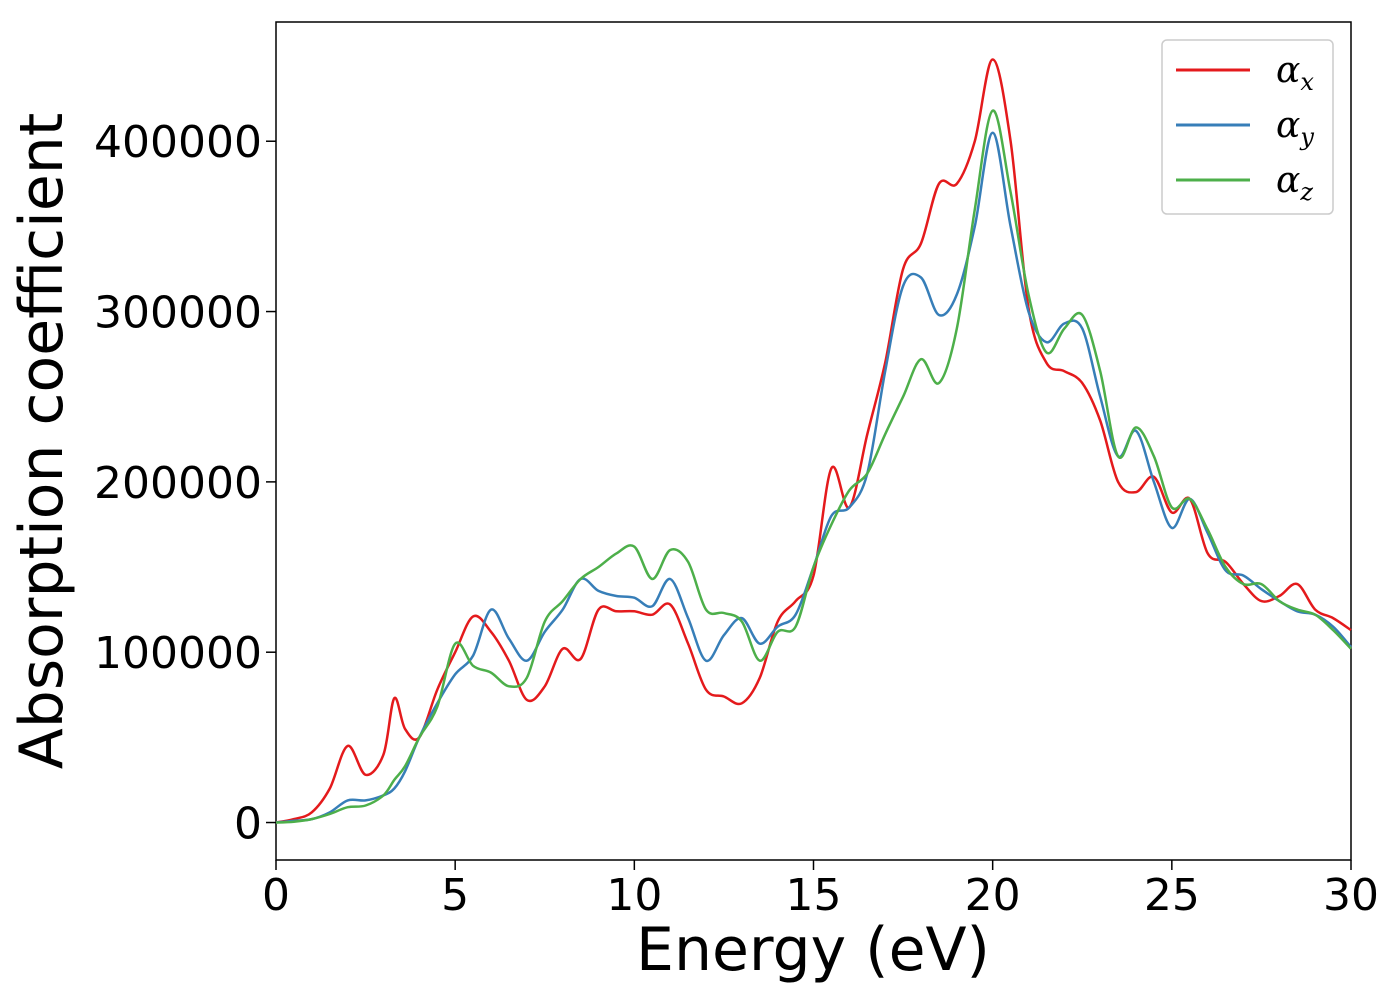  I want to click on x-tick-label: 30, so click(1351, 895).